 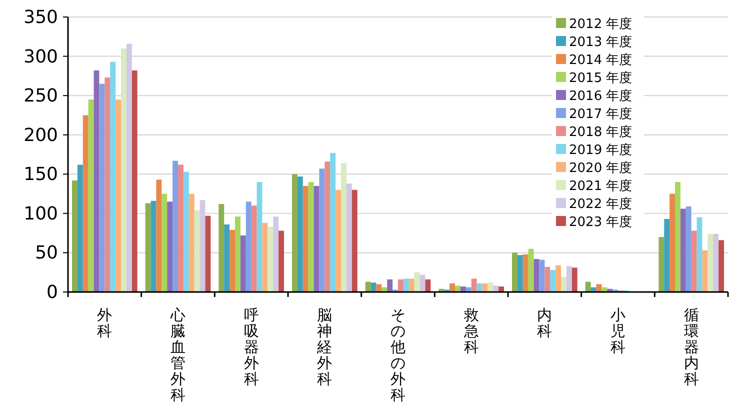 I want to click on x-tick-label: 救急科, so click(x=470, y=331).